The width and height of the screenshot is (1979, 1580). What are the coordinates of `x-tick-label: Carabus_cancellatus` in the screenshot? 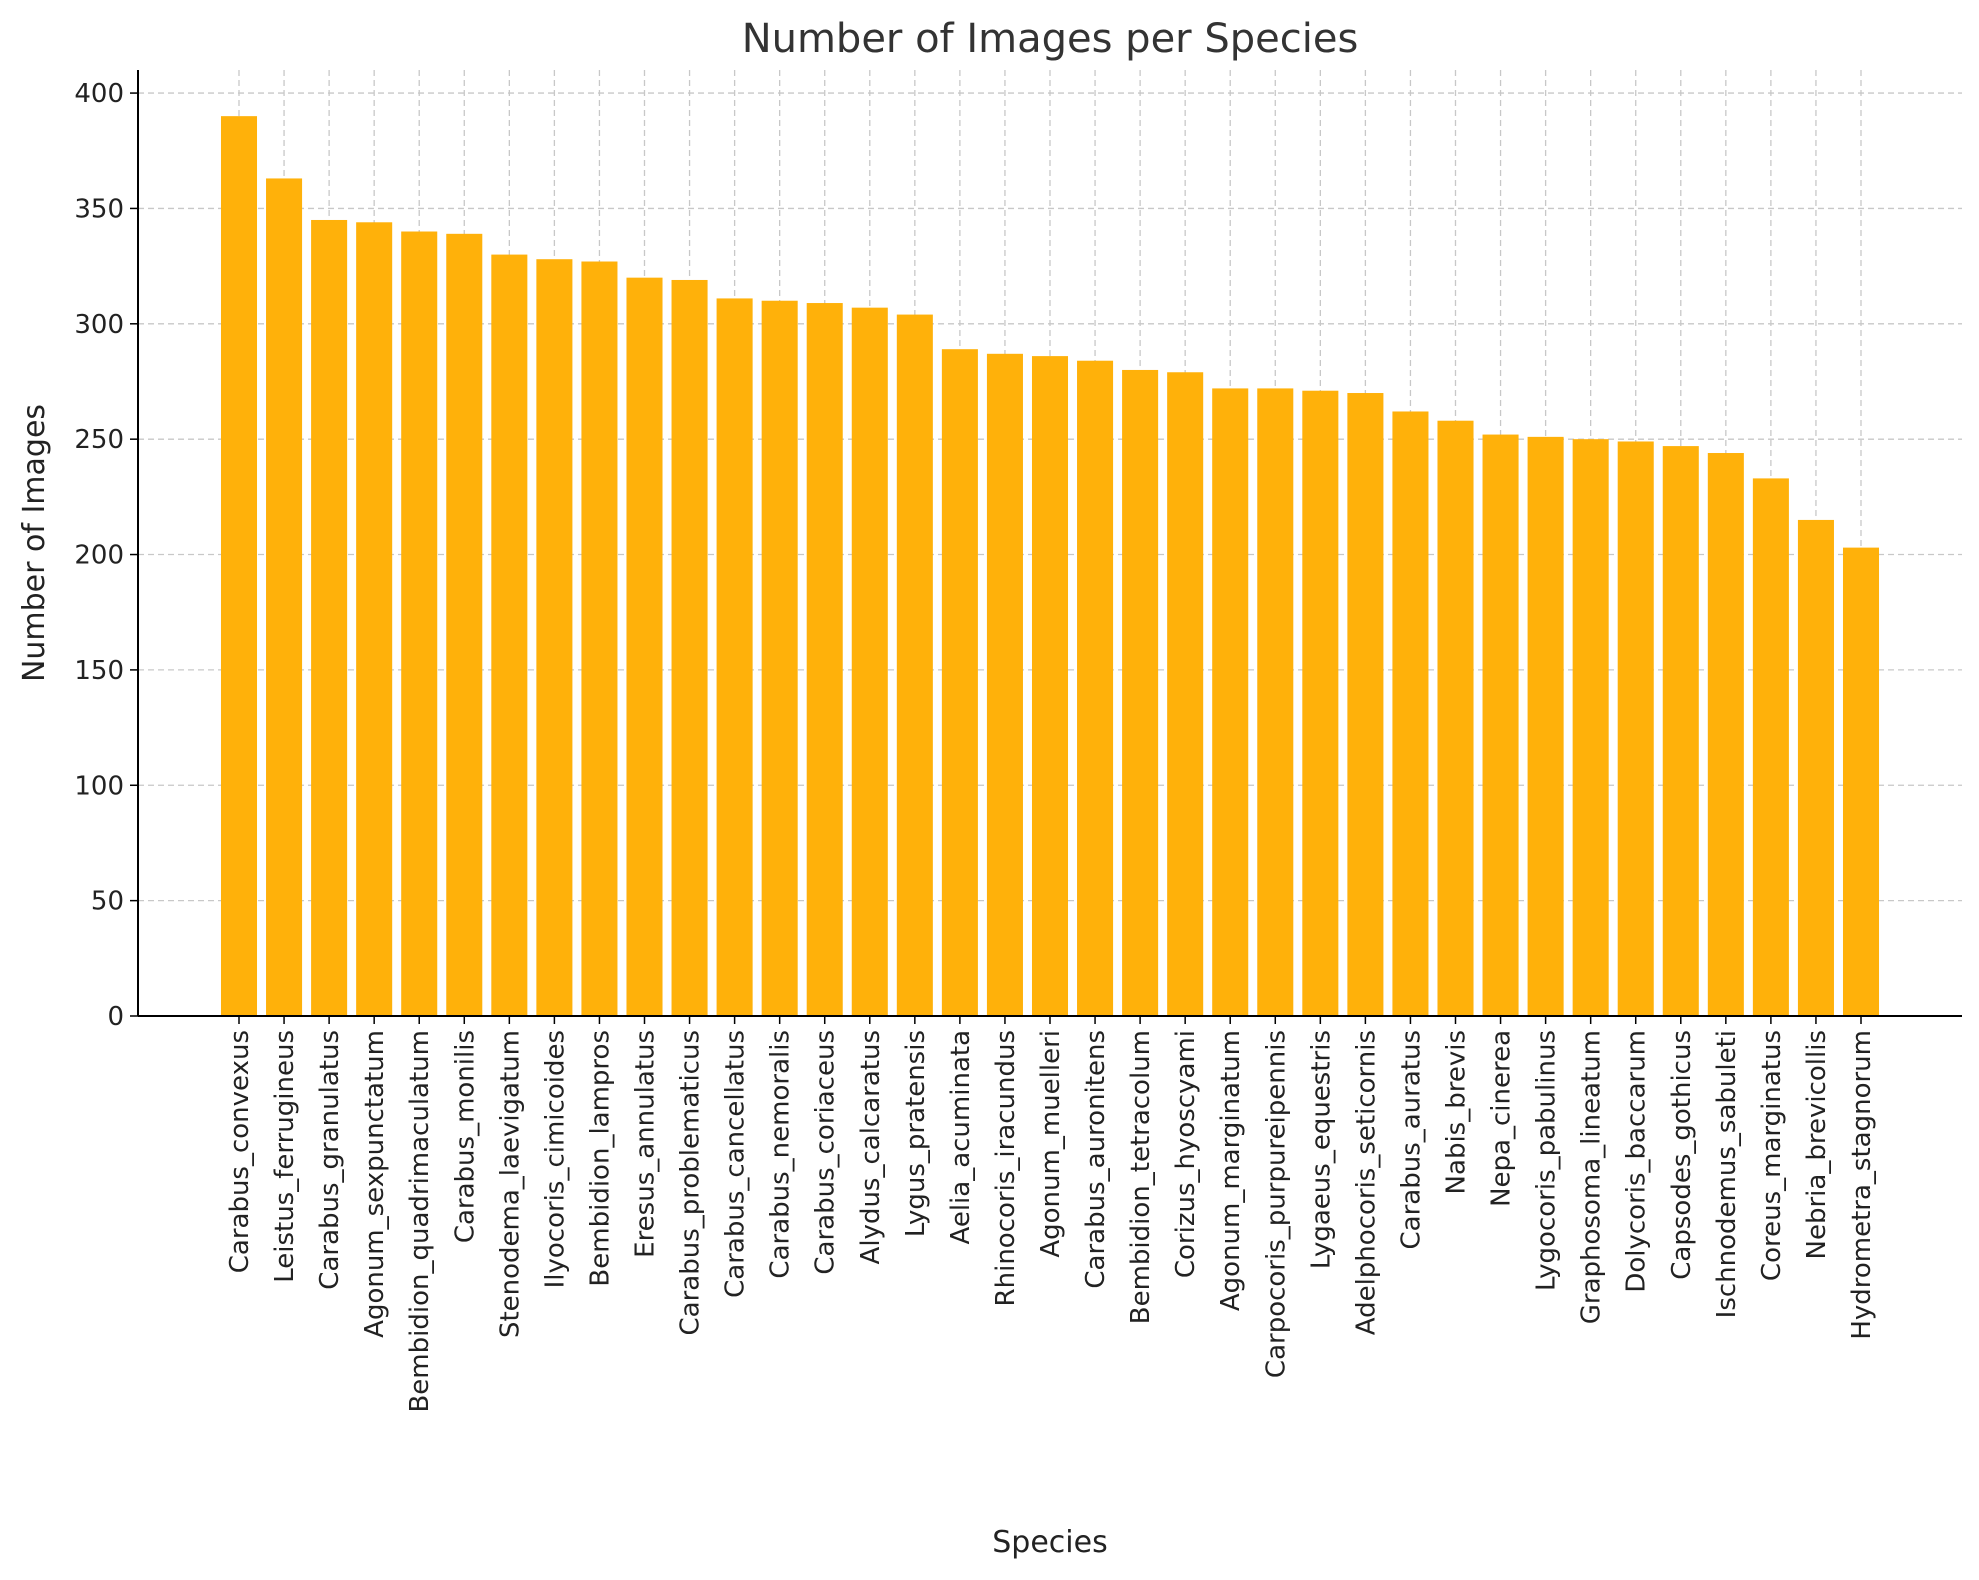 It's located at (736, 1164).